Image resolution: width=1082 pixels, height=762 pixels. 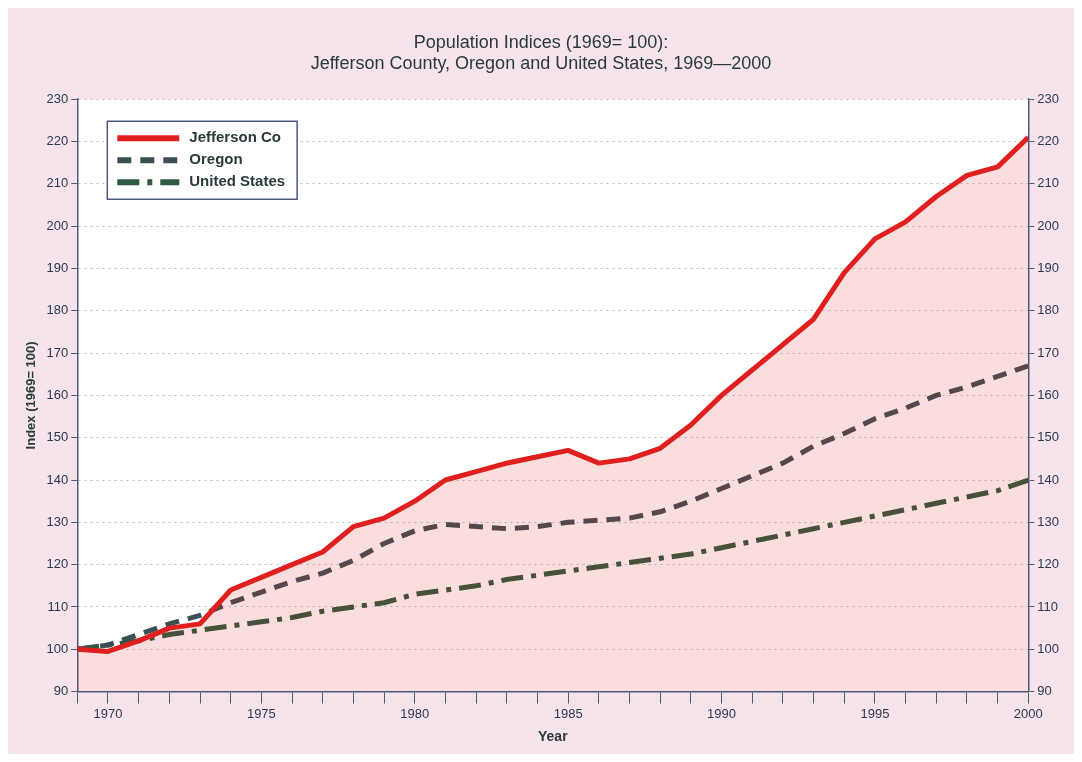 What do you see at coordinates (1048, 352) in the screenshot?
I see `y2-tick-label: 170` at bounding box center [1048, 352].